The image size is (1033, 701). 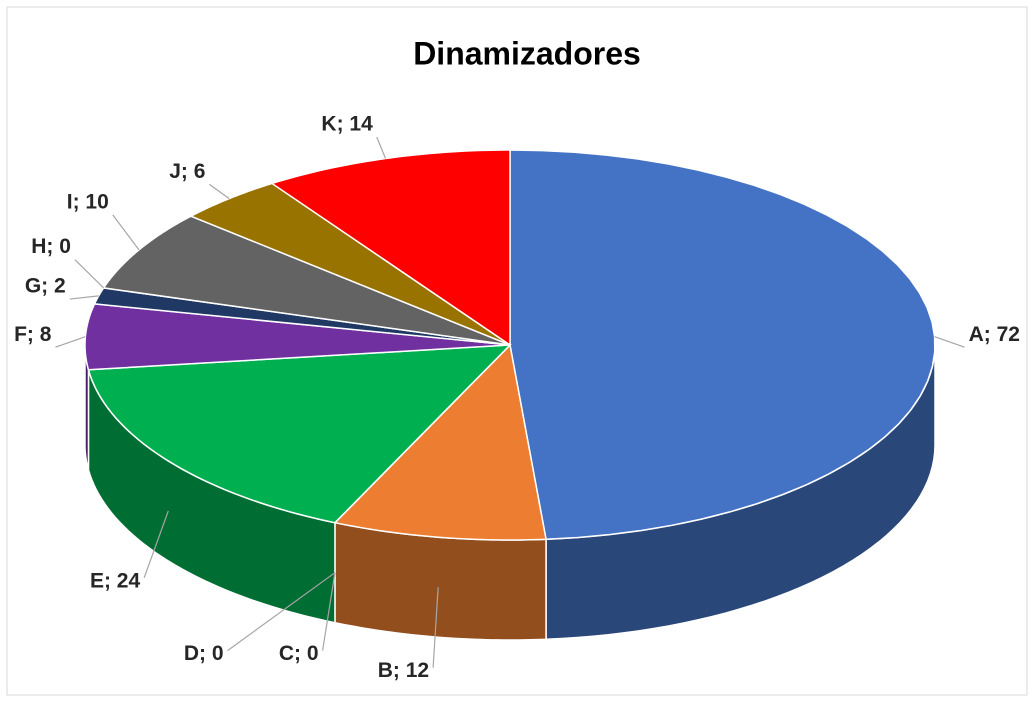 I want to click on data-label: B; 12, so click(x=403, y=670).